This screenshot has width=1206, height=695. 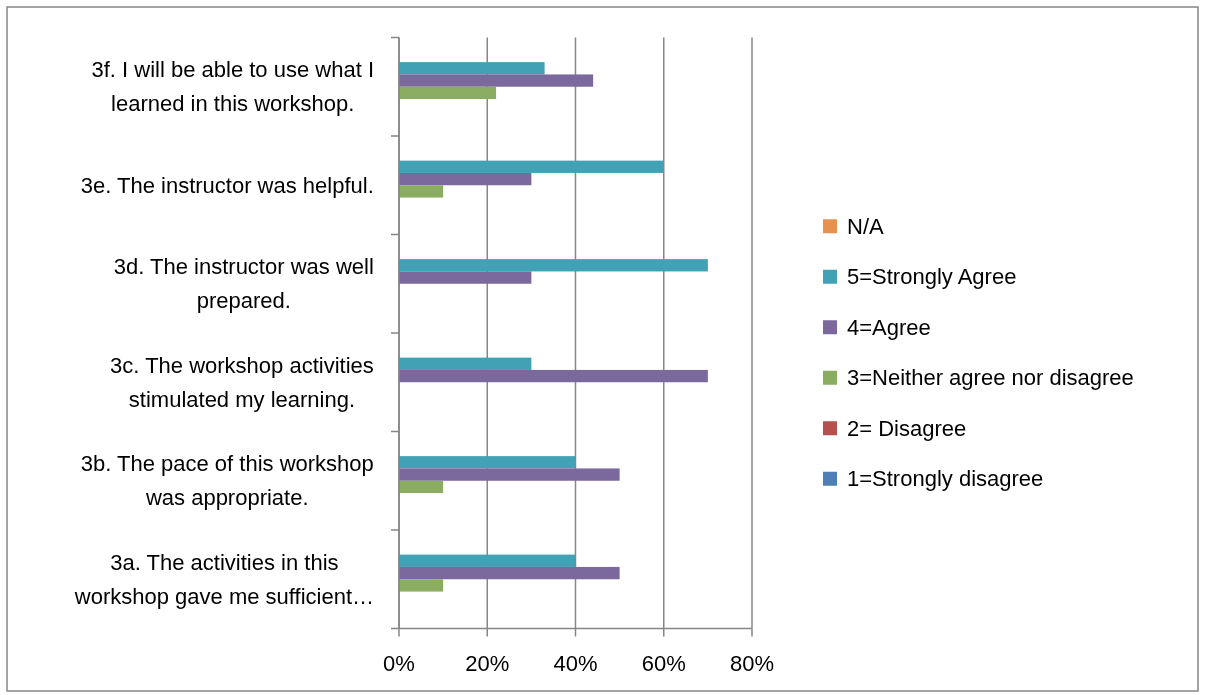 I want to click on legend-label: 1=Strongly disagree, so click(x=945, y=479).